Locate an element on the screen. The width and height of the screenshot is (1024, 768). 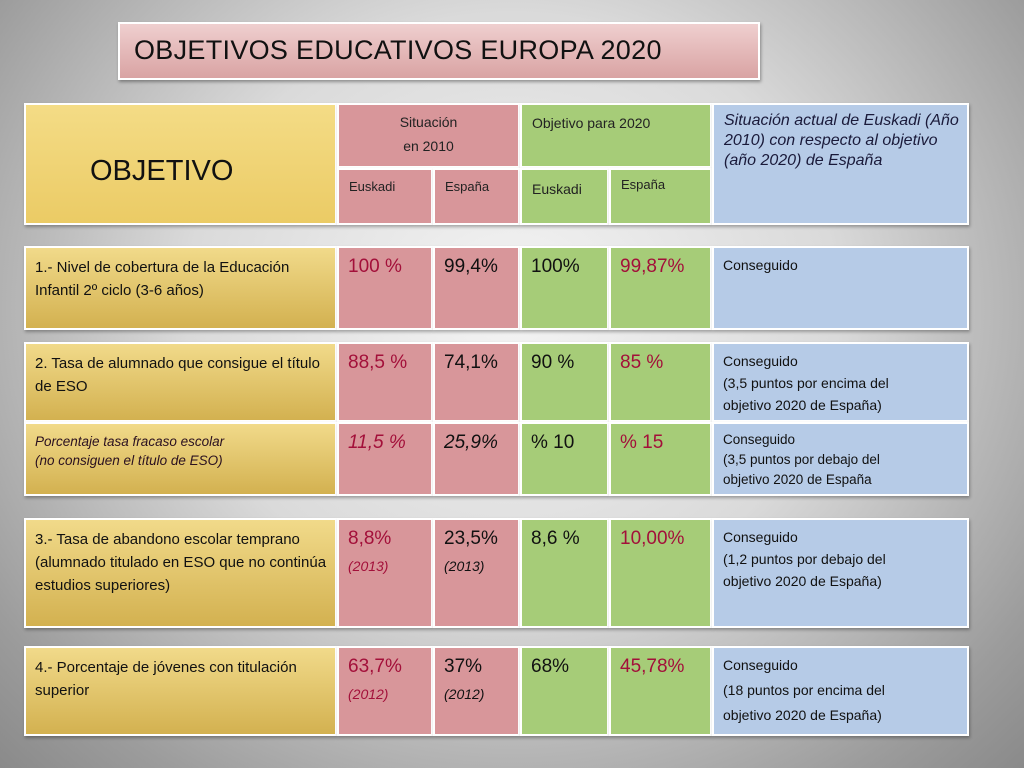
page-title-box: OBJETIVOS EDUCATIVOS EUROPA 2020 is located at coordinates (439, 51).